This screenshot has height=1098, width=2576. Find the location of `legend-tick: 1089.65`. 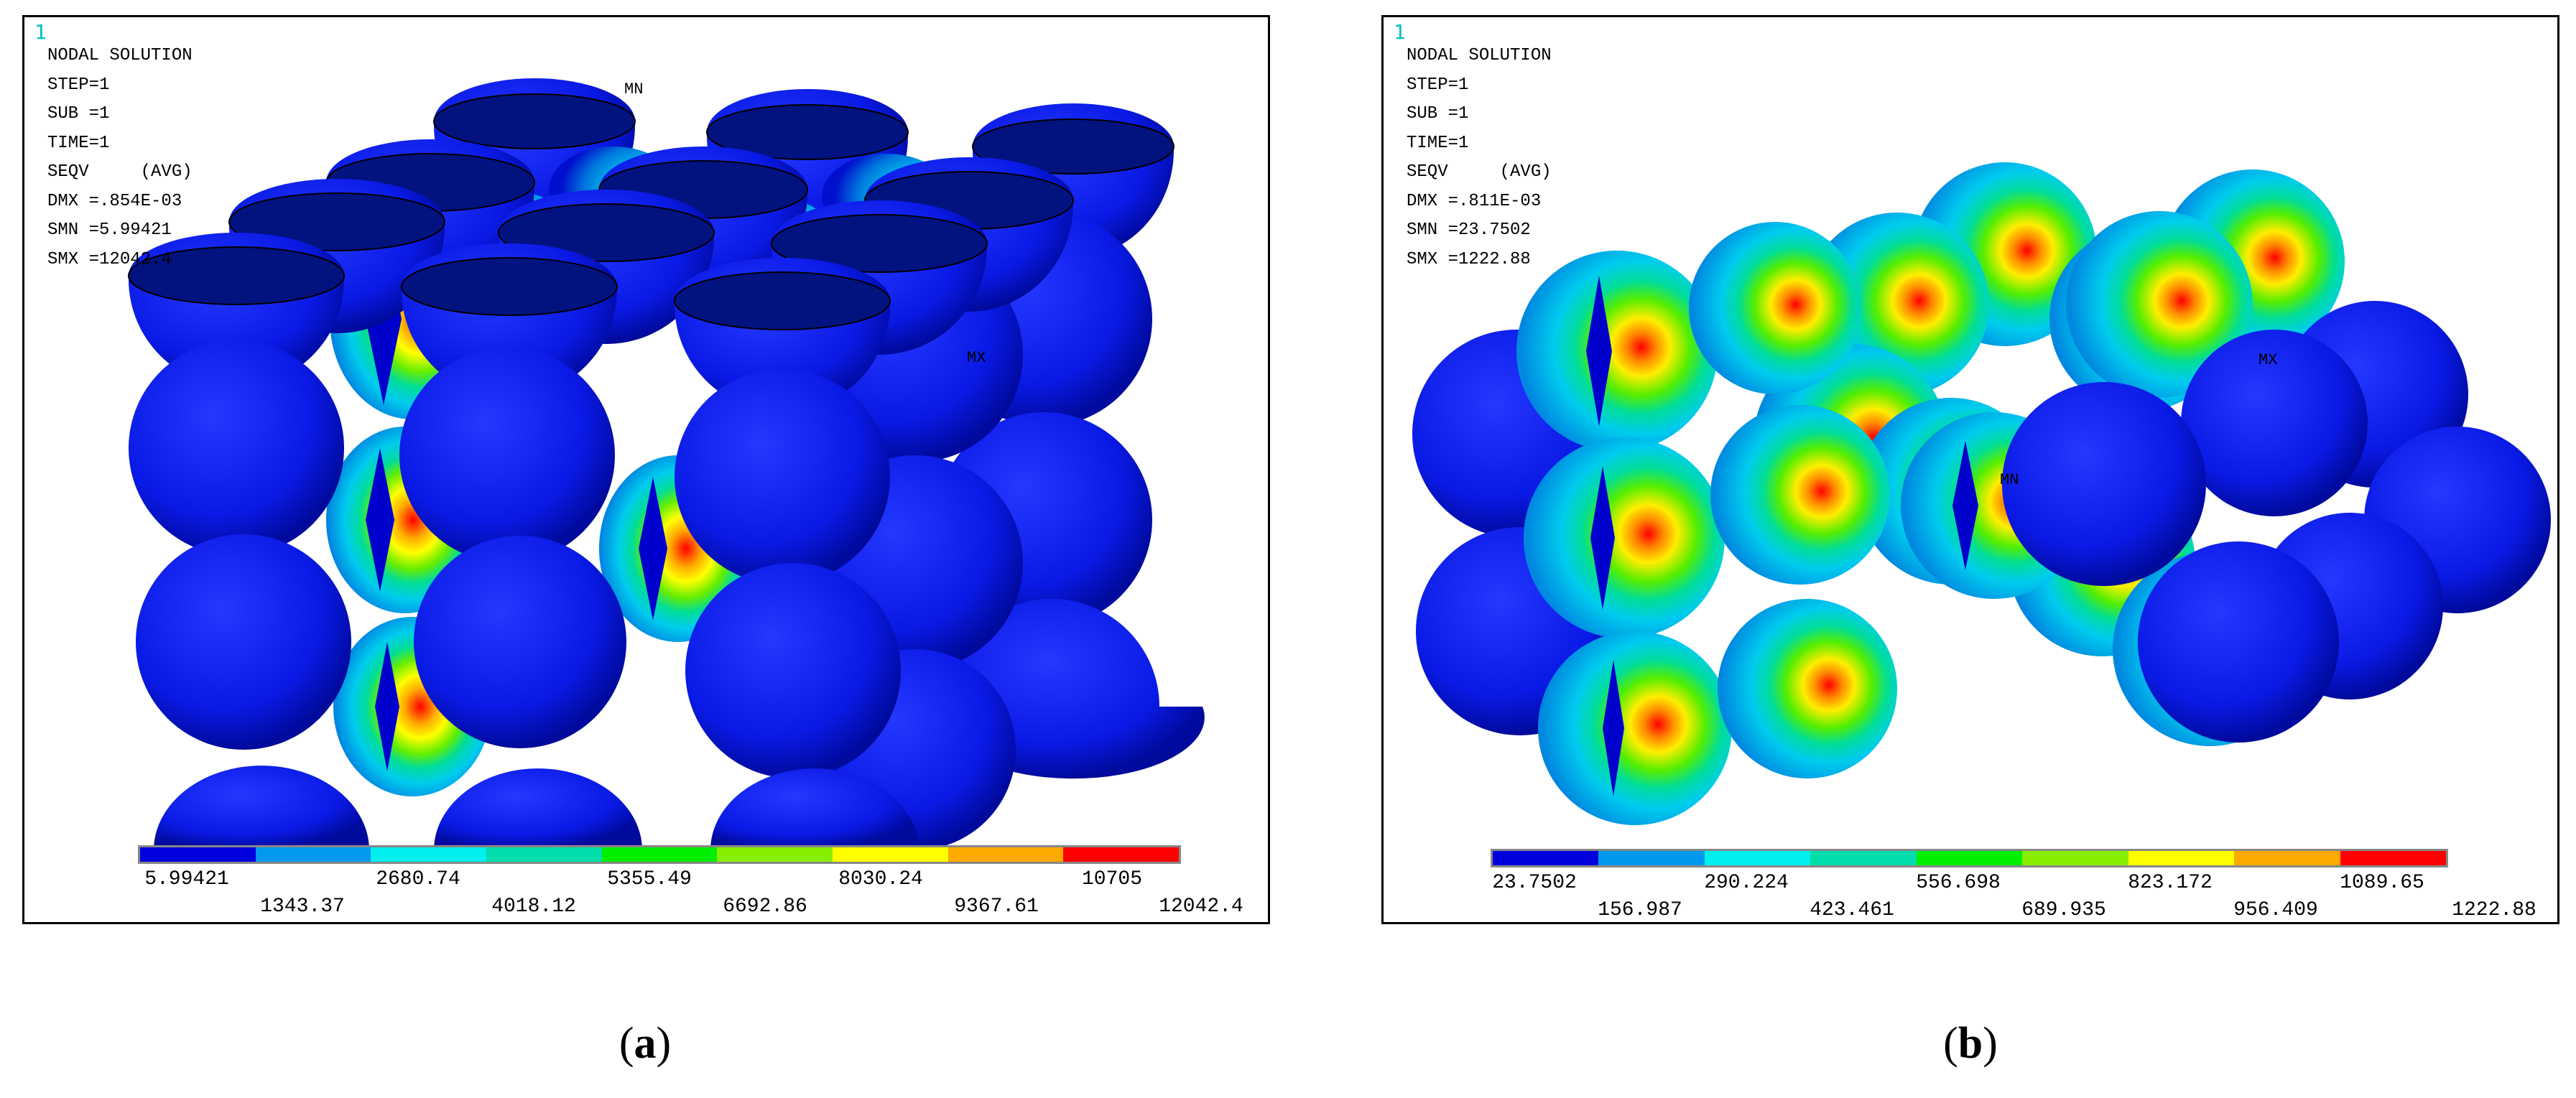

legend-tick: 1089.65 is located at coordinates (2382, 883).